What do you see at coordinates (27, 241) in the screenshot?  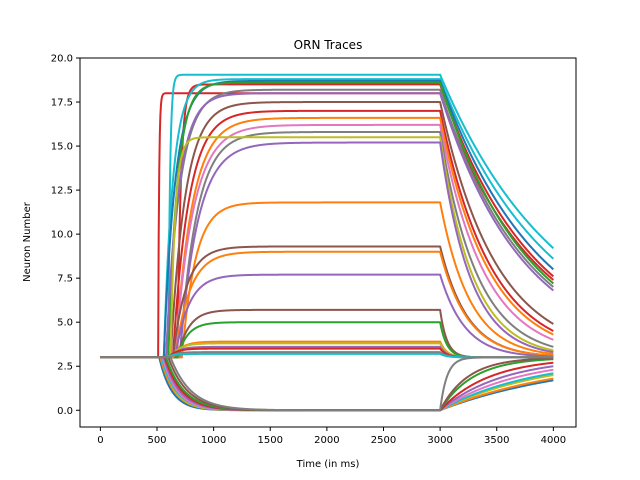 I see `y-axis-label: Neuron Number` at bounding box center [27, 241].